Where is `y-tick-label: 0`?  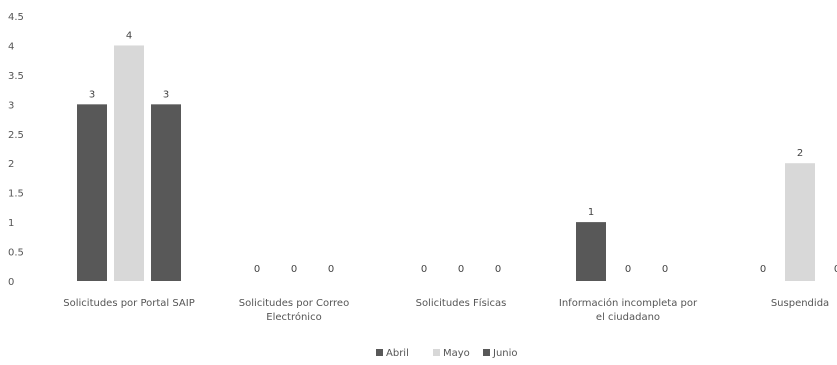
y-tick-label: 0 is located at coordinates (11, 282).